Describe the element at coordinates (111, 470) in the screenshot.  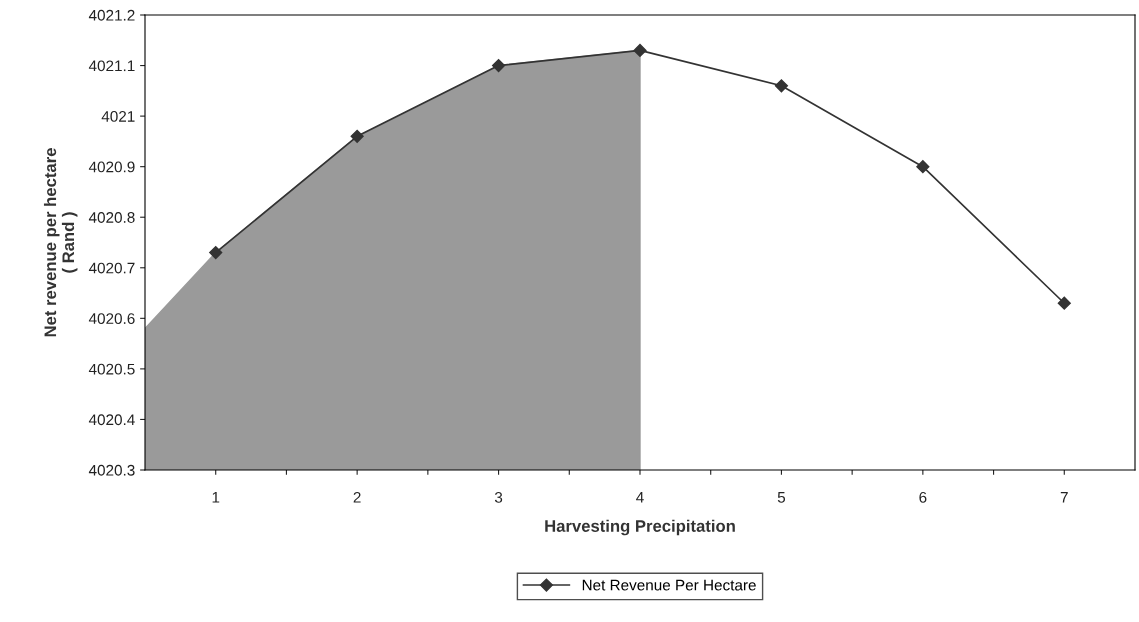
I see `y-tick-label: 4020.3` at that location.